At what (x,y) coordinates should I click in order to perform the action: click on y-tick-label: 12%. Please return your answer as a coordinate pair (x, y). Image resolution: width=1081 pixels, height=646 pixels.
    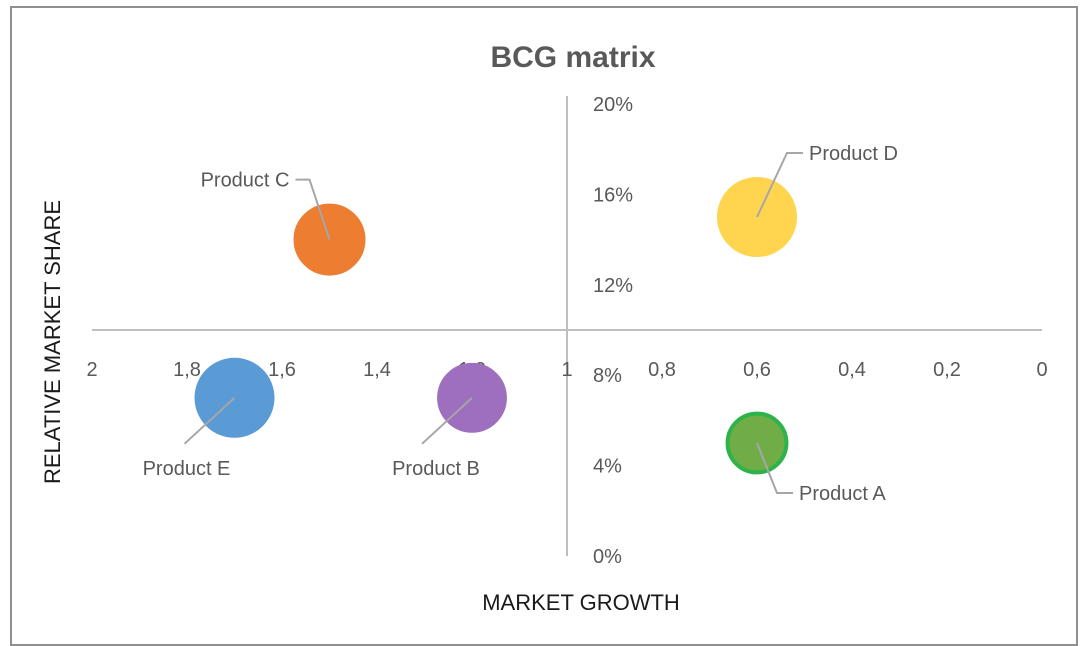
    Looking at the image, I should click on (613, 286).